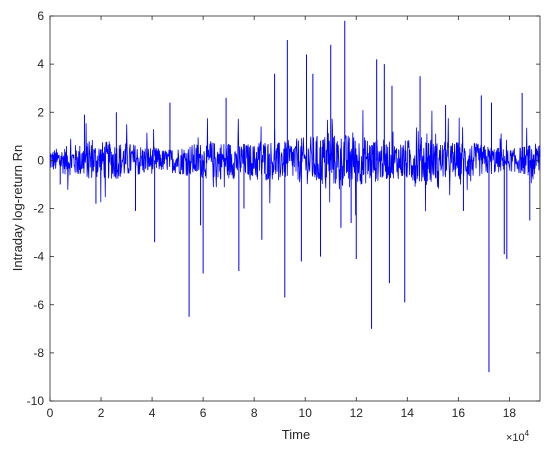  I want to click on x-tick-label: 0, so click(50, 413).